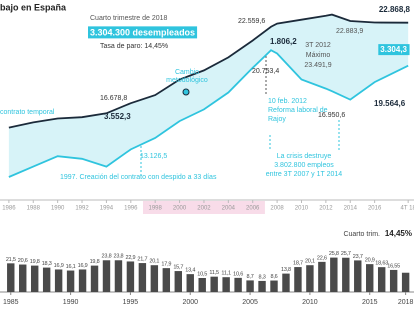 The width and height of the screenshot is (414, 311). What do you see at coordinates (322, 258) in the screenshot?
I see `value-label: 22,6` at bounding box center [322, 258].